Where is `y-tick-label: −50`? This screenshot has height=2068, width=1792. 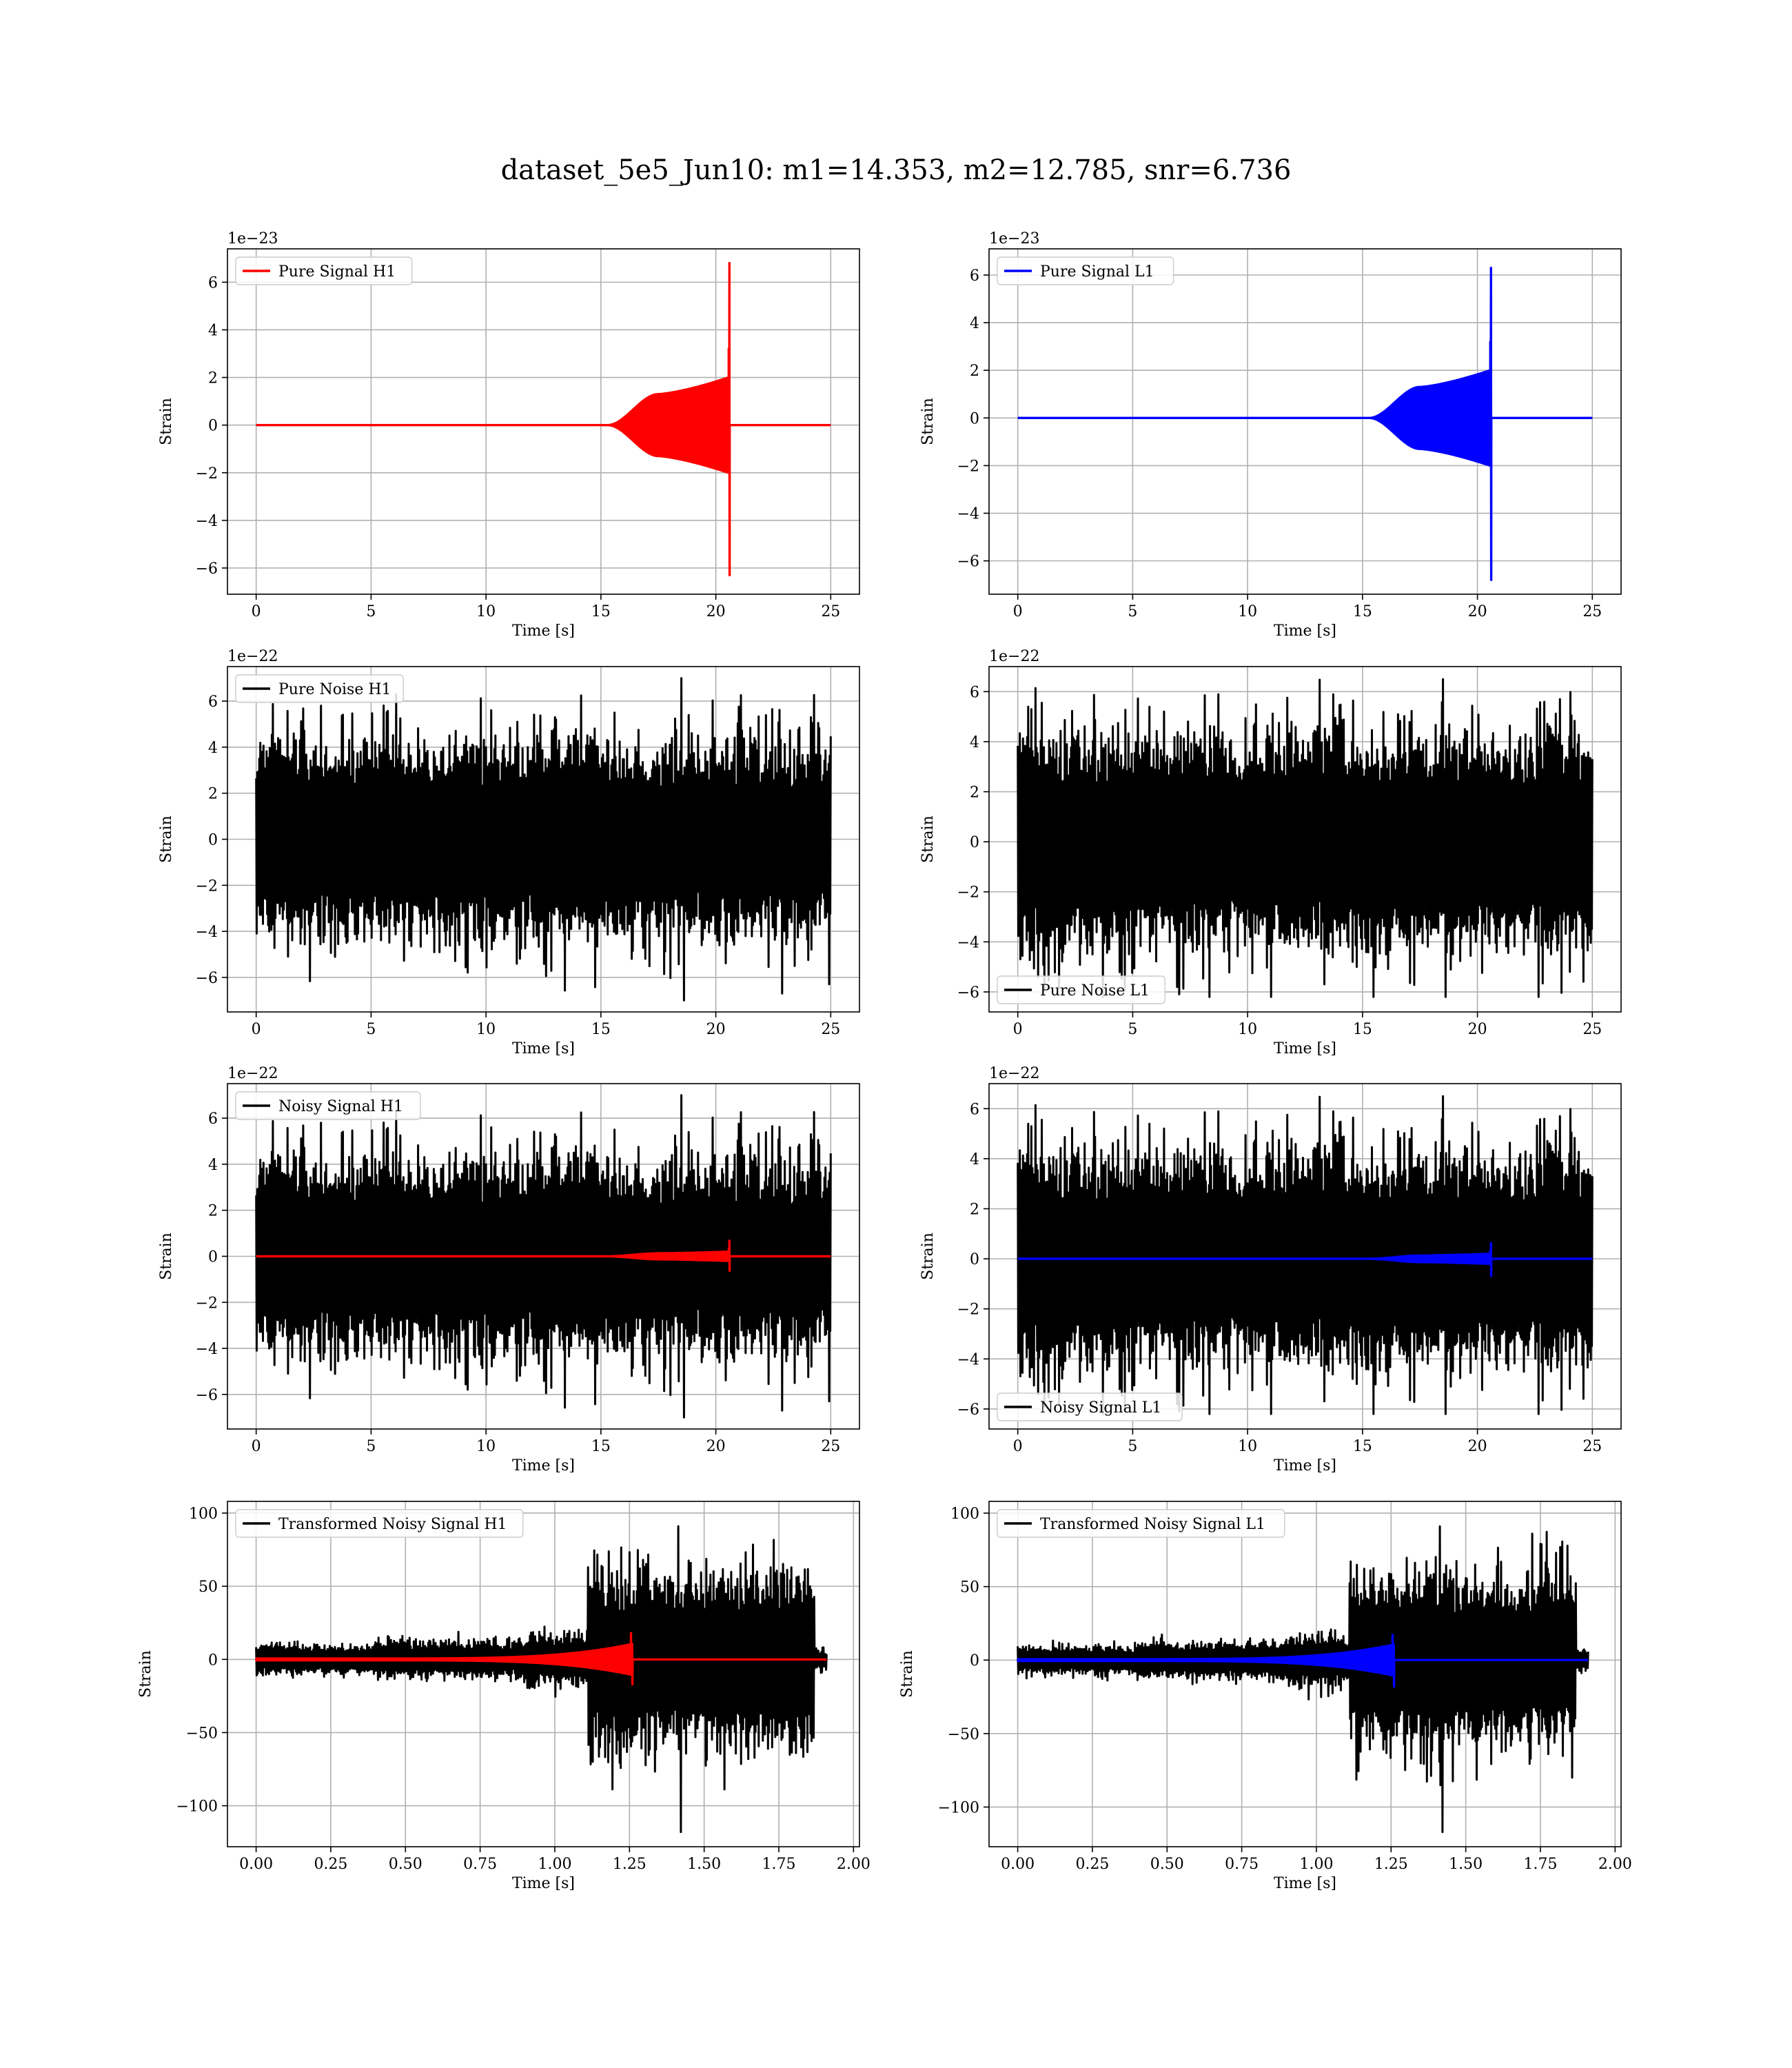
y-tick-label: −50 is located at coordinates (963, 1734).